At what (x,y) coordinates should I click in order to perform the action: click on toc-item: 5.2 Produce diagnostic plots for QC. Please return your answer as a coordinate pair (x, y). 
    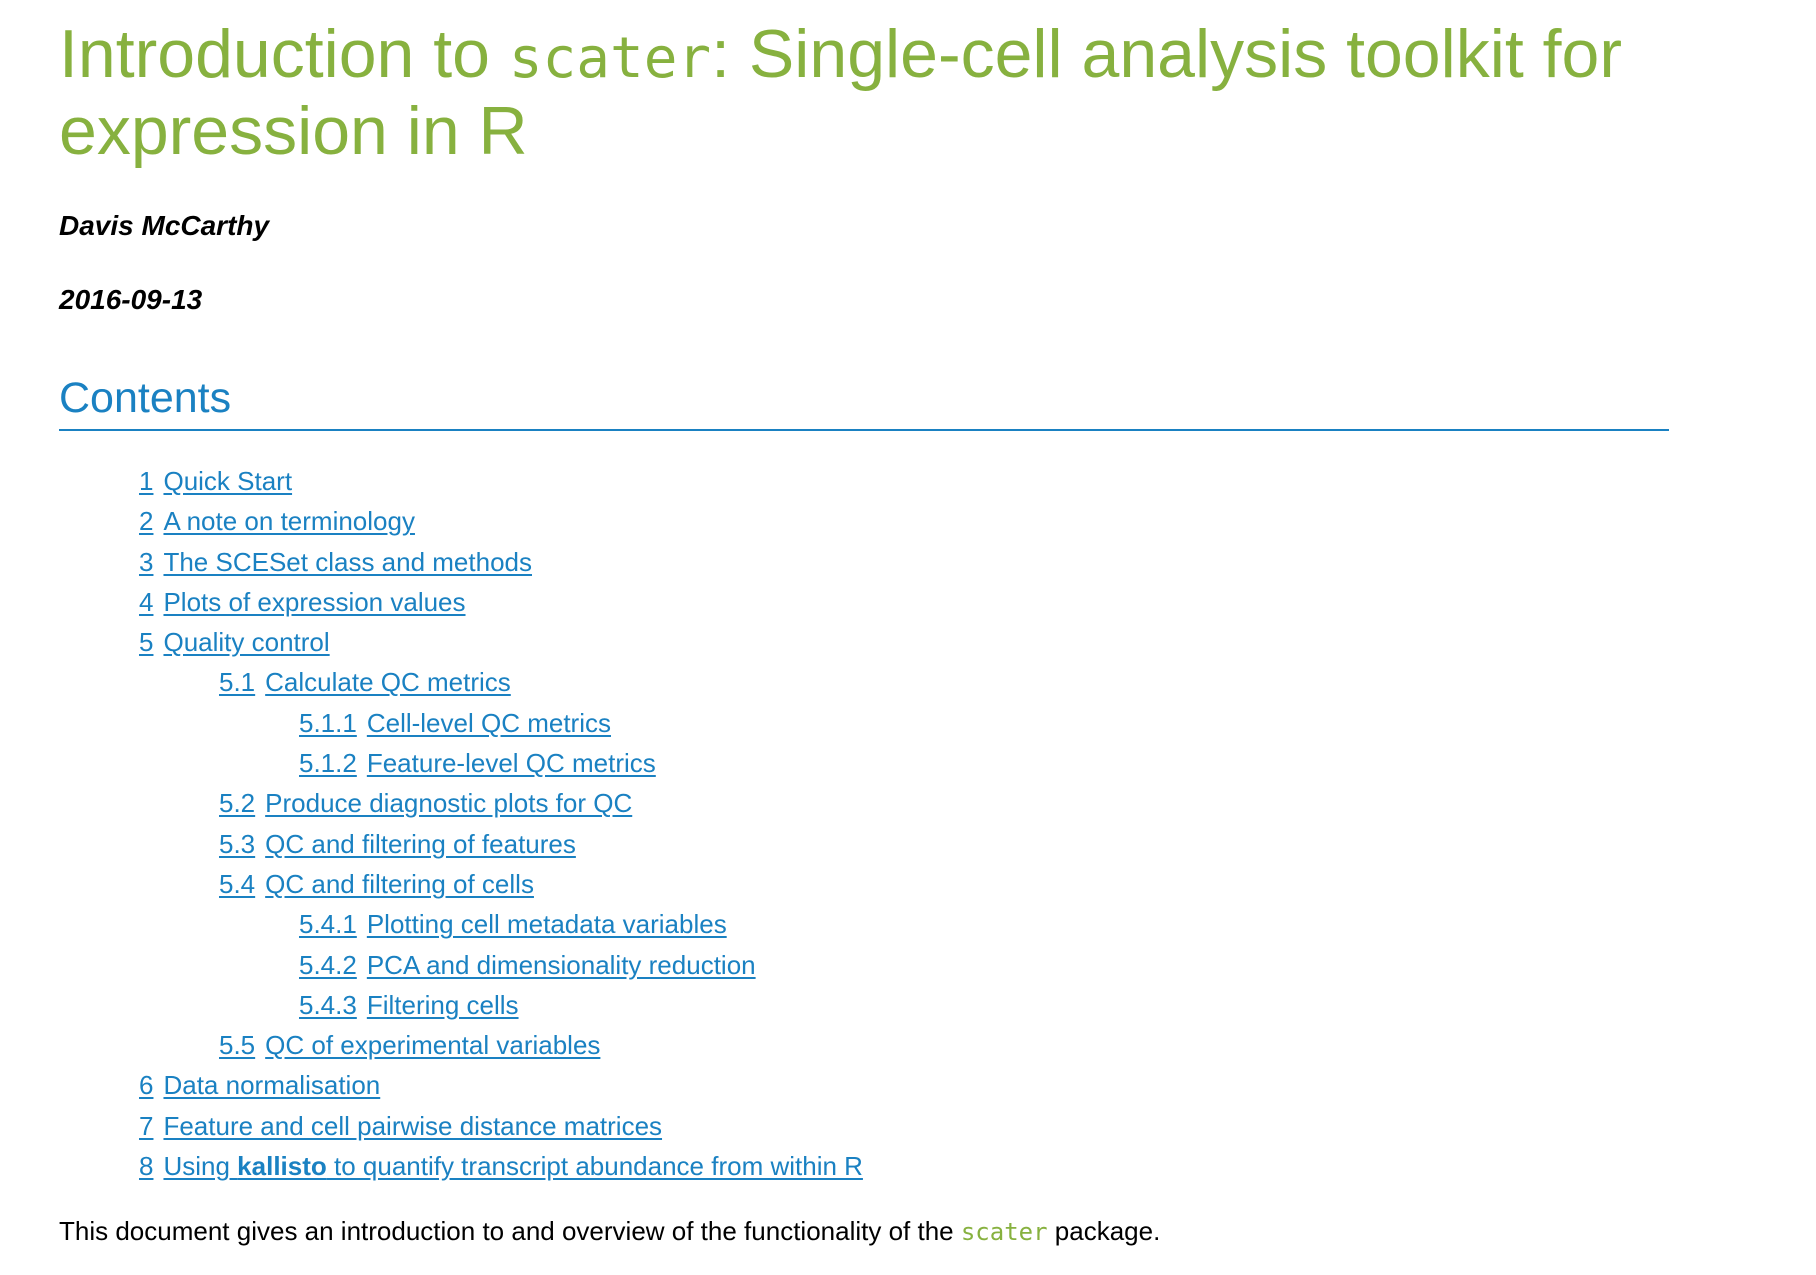
    Looking at the image, I should click on (869, 803).